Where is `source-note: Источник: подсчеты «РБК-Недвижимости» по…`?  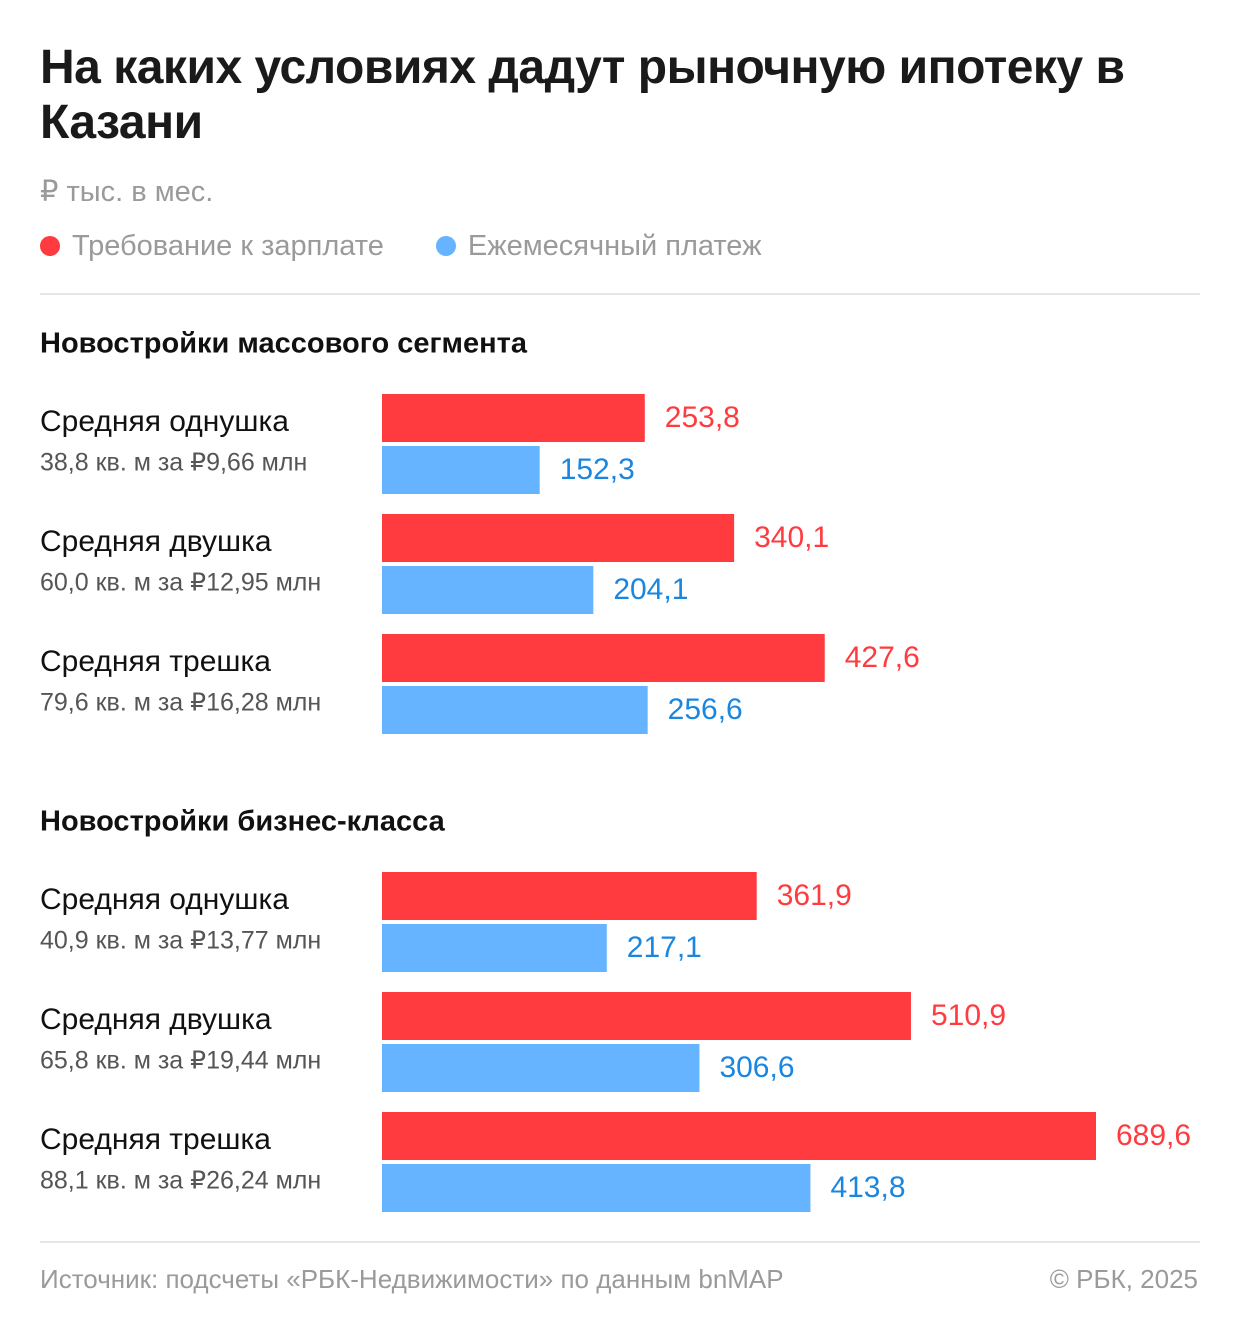 source-note: Источник: подсчеты «РБК-Недвижимости» по… is located at coordinates (412, 1279).